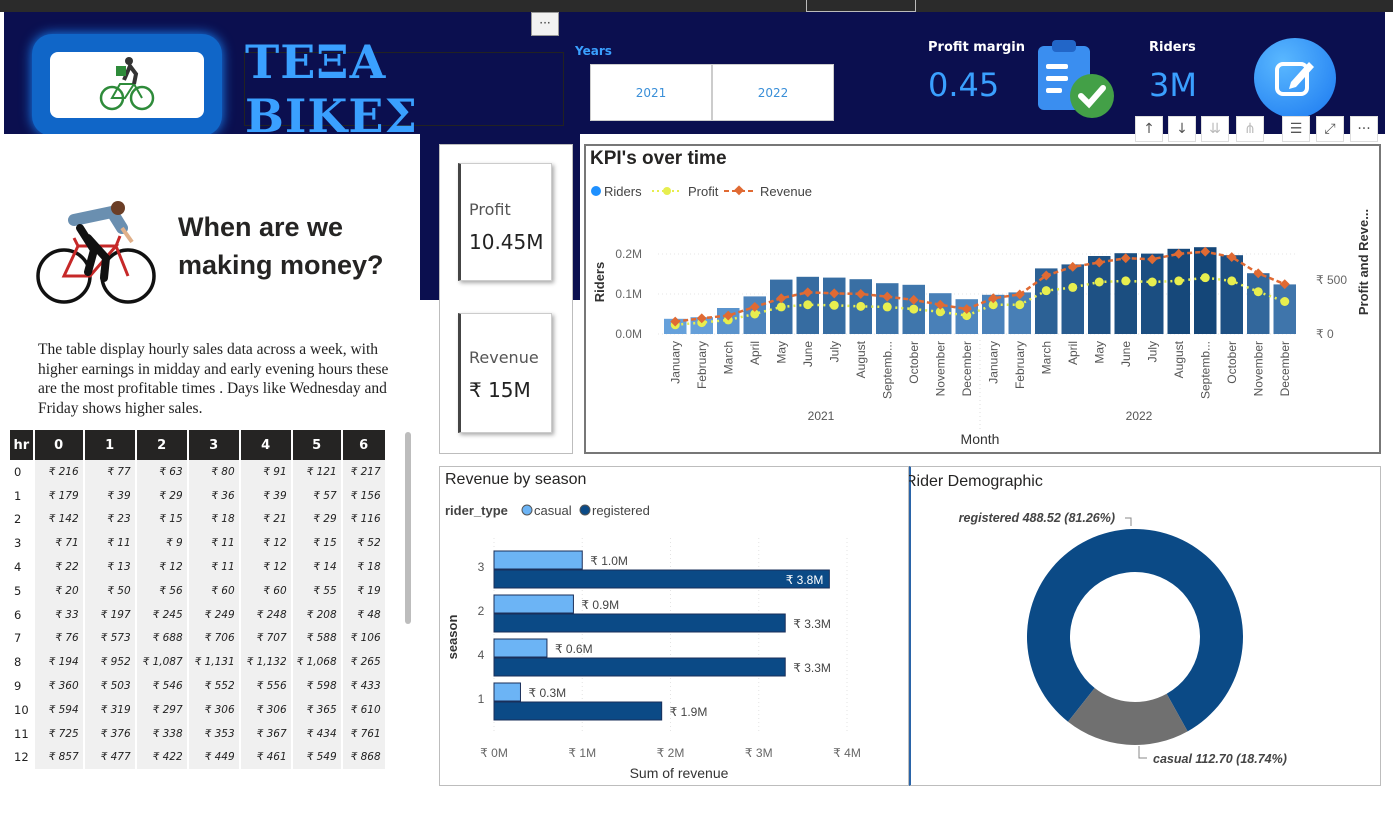  I want to click on arrow-up-icon: ↑, so click(1149, 129).